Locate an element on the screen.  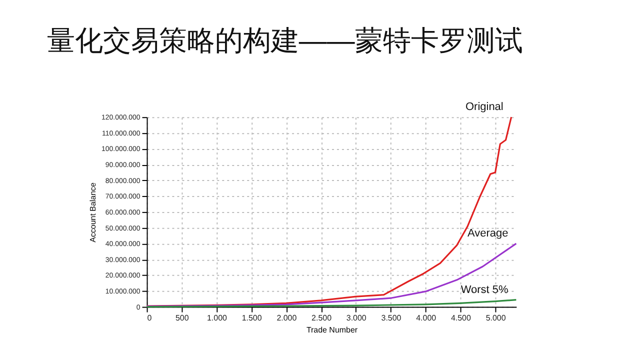
x-axis-title: Trade Number is located at coordinates (332, 329).